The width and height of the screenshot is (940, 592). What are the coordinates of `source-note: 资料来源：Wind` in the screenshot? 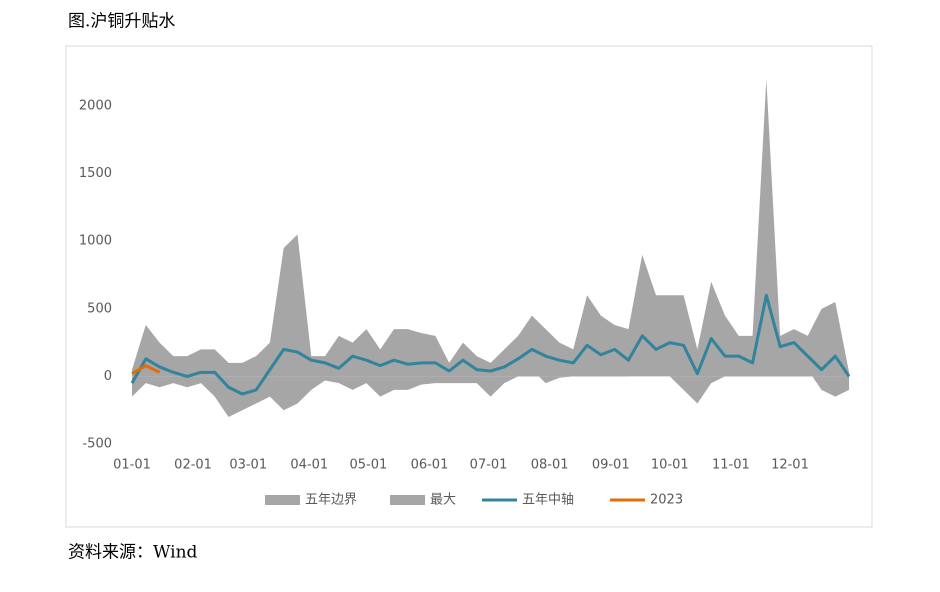 It's located at (133, 553).